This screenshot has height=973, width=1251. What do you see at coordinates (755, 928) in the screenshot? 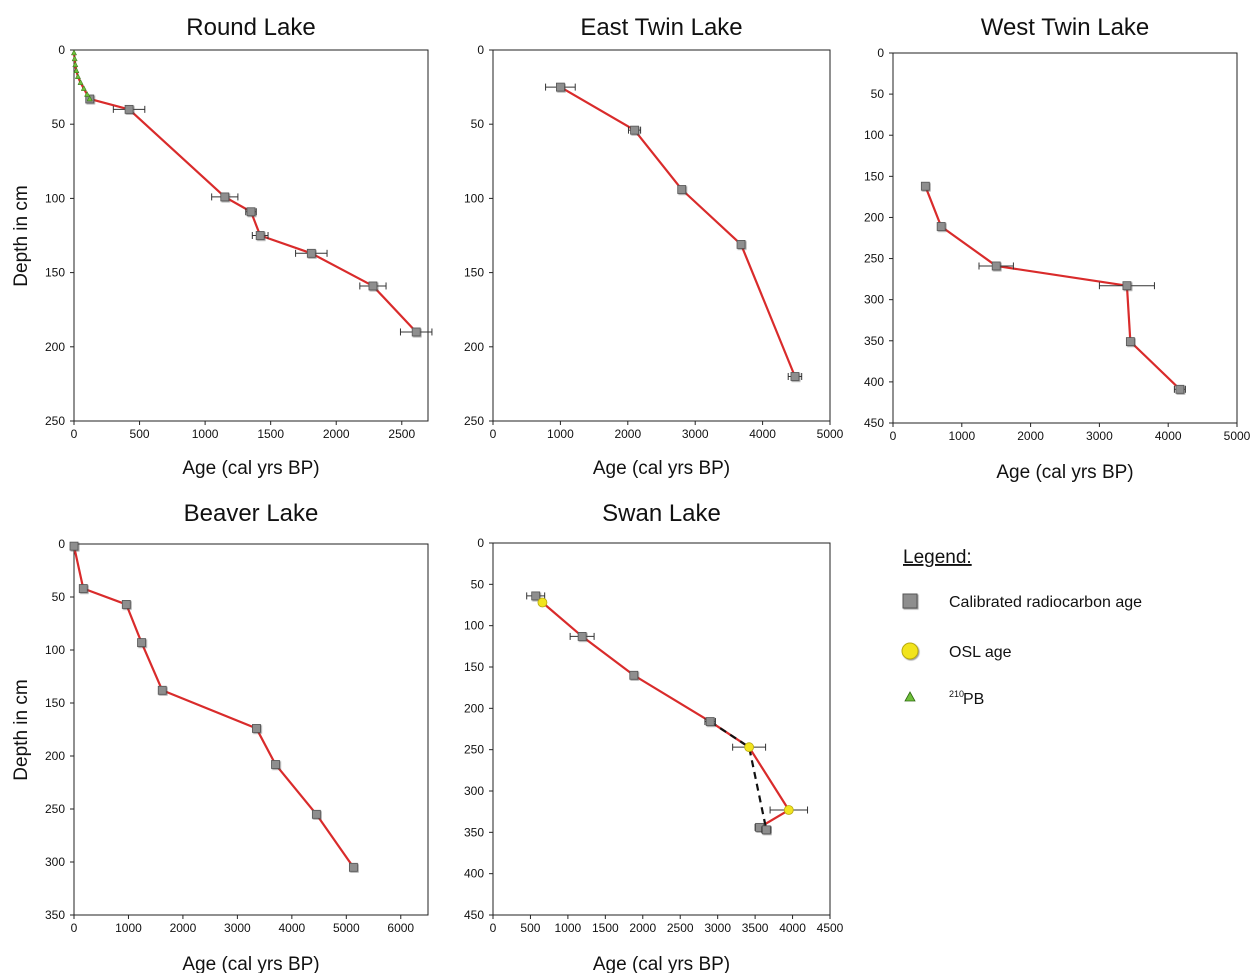
I see `x-tick-label: 3500` at bounding box center [755, 928].